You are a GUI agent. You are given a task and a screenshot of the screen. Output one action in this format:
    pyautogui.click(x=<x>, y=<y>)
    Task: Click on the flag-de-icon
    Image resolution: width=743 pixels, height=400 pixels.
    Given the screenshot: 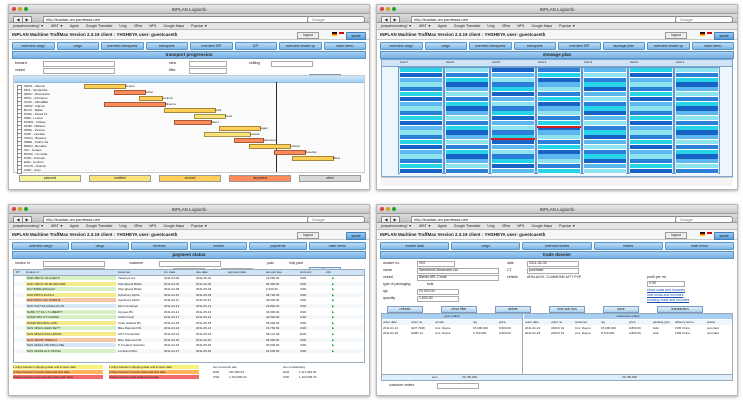 What is the action you would take?
    pyautogui.click(x=334, y=34)
    